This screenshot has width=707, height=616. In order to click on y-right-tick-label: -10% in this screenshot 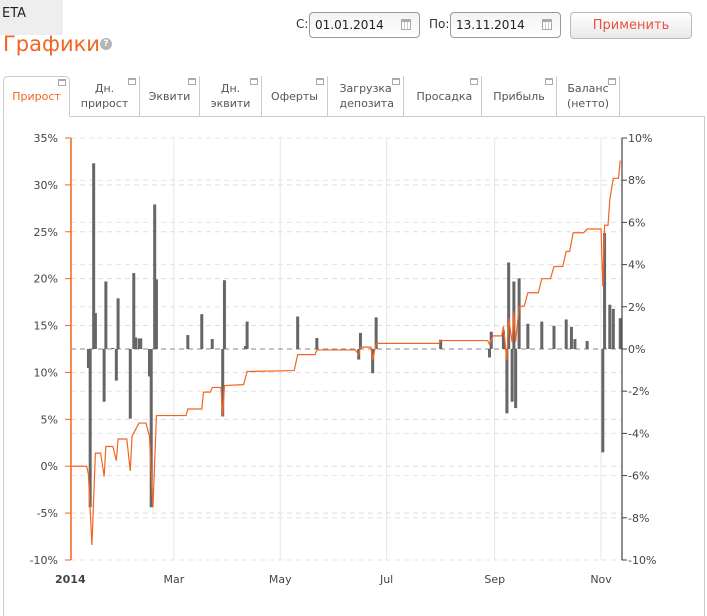, I will do `click(642, 560)`.